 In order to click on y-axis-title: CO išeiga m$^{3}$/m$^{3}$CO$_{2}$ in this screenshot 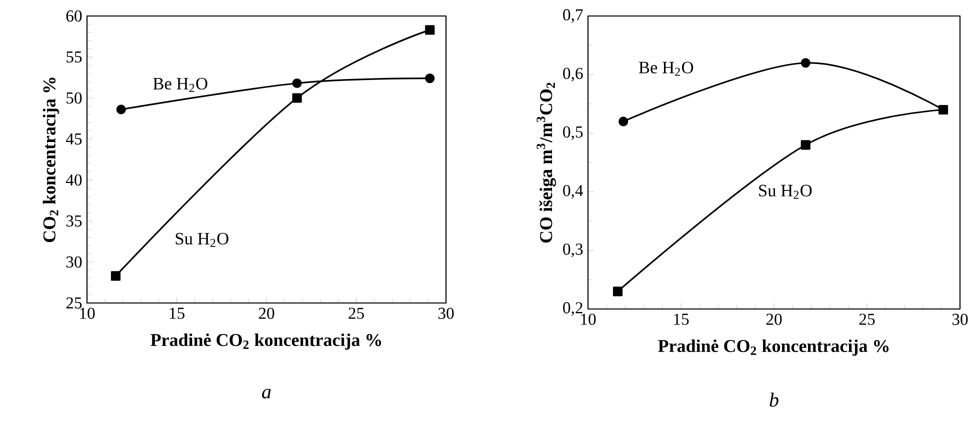, I will do `click(546, 162)`.